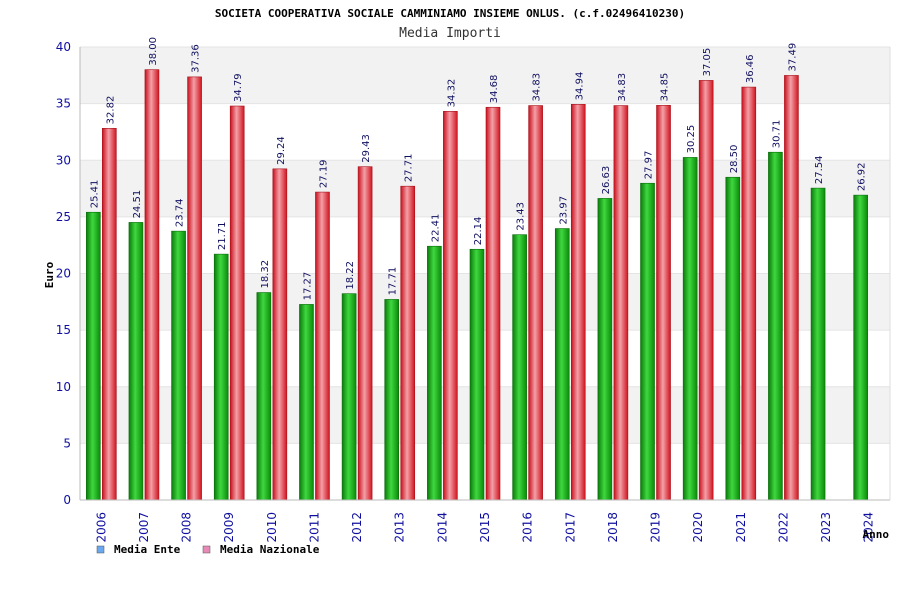 The image size is (900, 600). Describe the element at coordinates (101, 527) in the screenshot. I see `x-tick-label: 2006` at that location.